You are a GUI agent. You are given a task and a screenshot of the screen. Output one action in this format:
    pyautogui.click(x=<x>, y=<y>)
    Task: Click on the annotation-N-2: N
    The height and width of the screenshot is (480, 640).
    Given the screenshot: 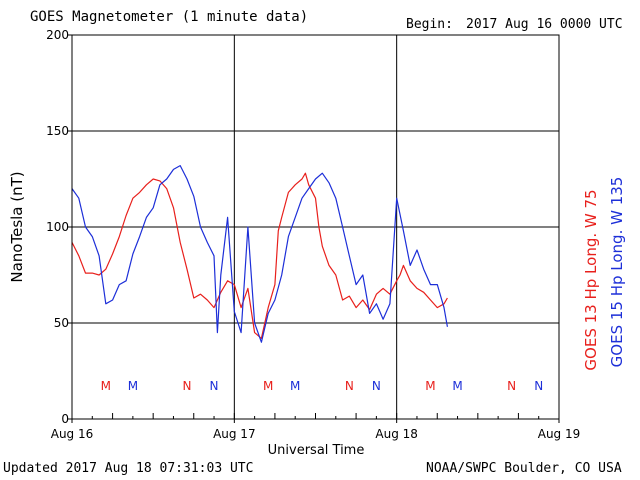 What is the action you would take?
    pyautogui.click(x=186, y=386)
    